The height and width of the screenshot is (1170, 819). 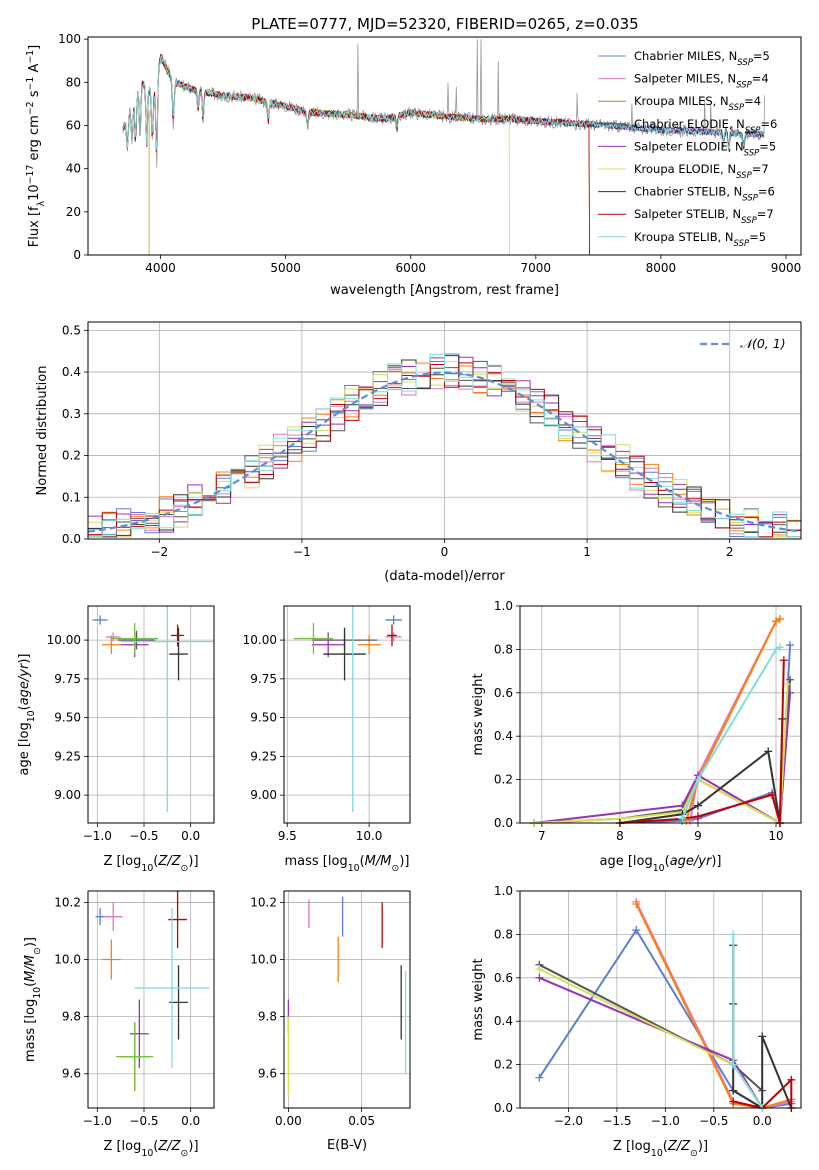 What do you see at coordinates (302, 552) in the screenshot?
I see `x-tick-label: −1` at bounding box center [302, 552].